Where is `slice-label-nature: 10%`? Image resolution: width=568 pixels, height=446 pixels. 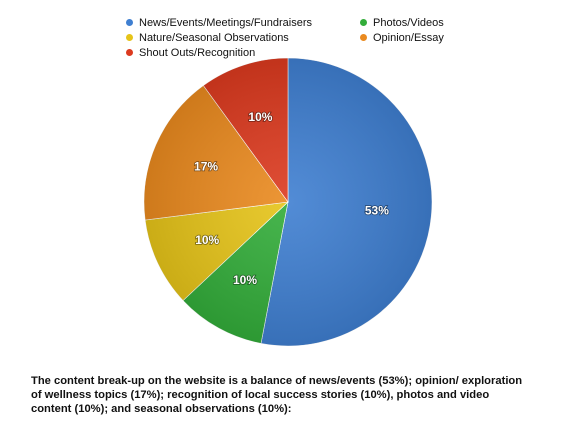 slice-label-nature: 10% is located at coordinates (207, 240).